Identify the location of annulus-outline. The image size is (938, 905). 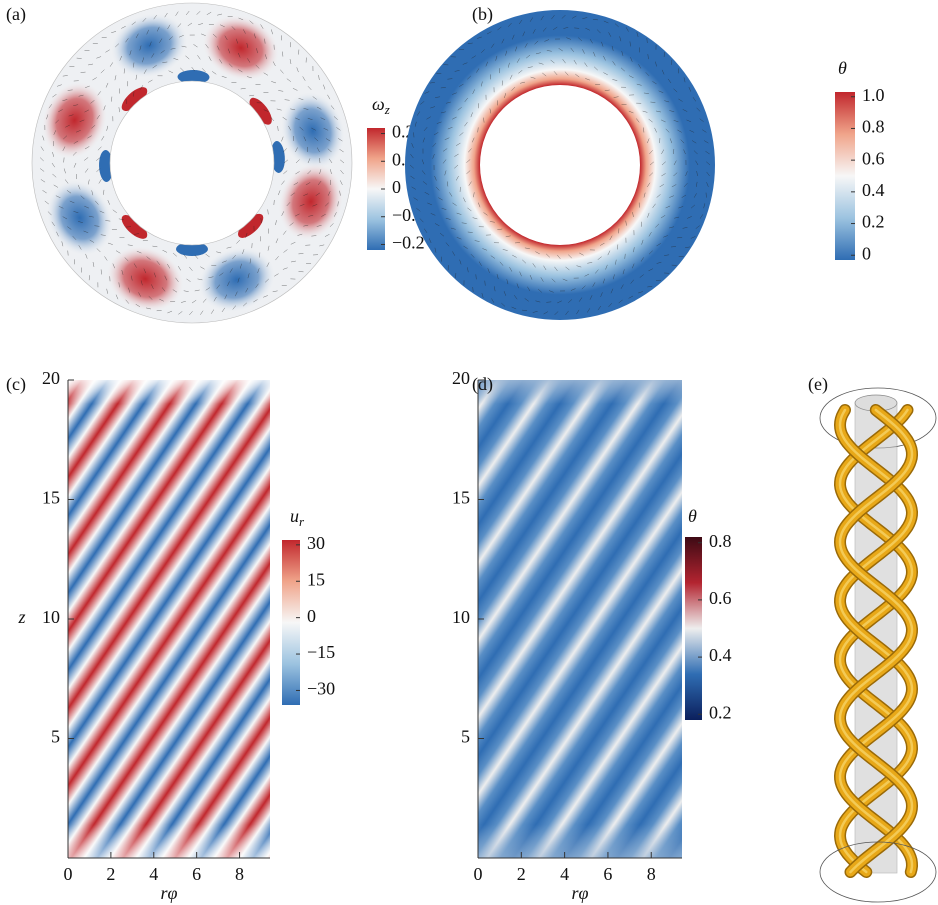
(192, 163).